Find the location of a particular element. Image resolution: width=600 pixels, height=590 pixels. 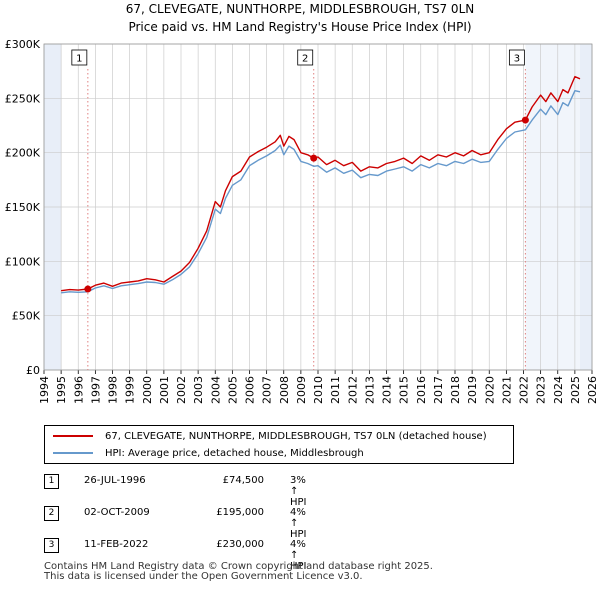

x-tick-label: 2002 is located at coordinates (181, 390).